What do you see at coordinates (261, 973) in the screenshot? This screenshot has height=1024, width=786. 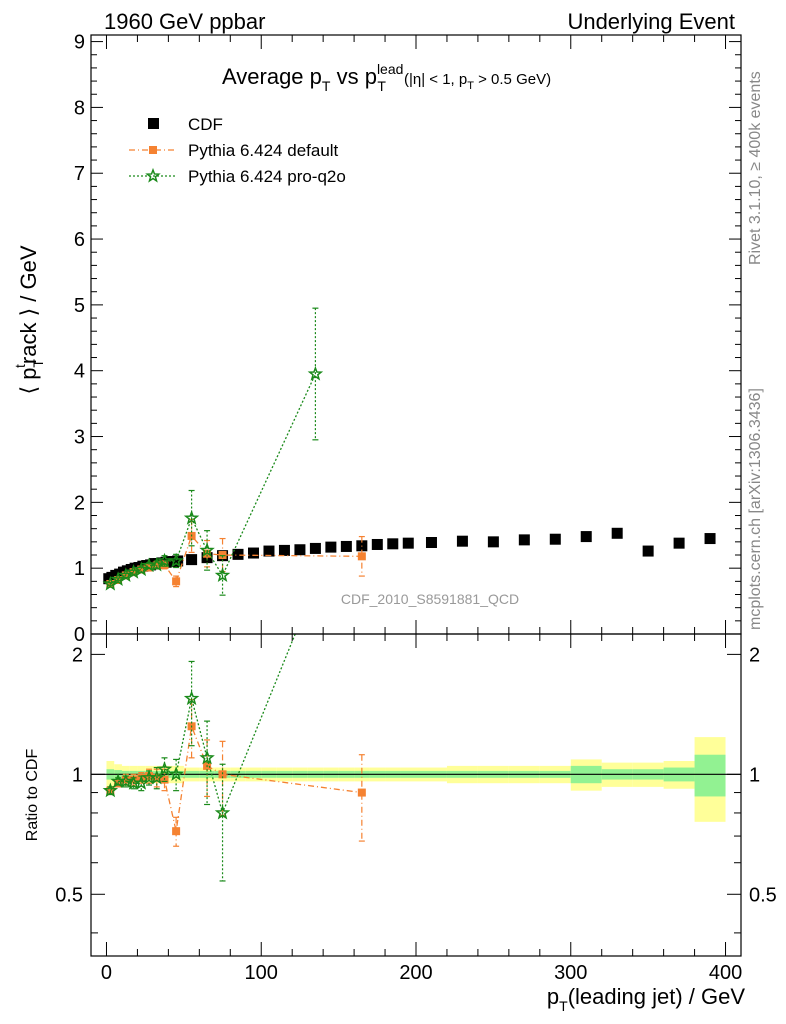 I see `x-tick-label: 100` at bounding box center [261, 973].